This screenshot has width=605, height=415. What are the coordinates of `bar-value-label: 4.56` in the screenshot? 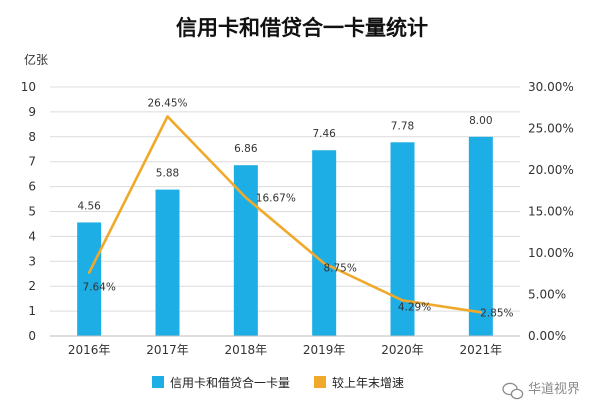 It's located at (89, 206).